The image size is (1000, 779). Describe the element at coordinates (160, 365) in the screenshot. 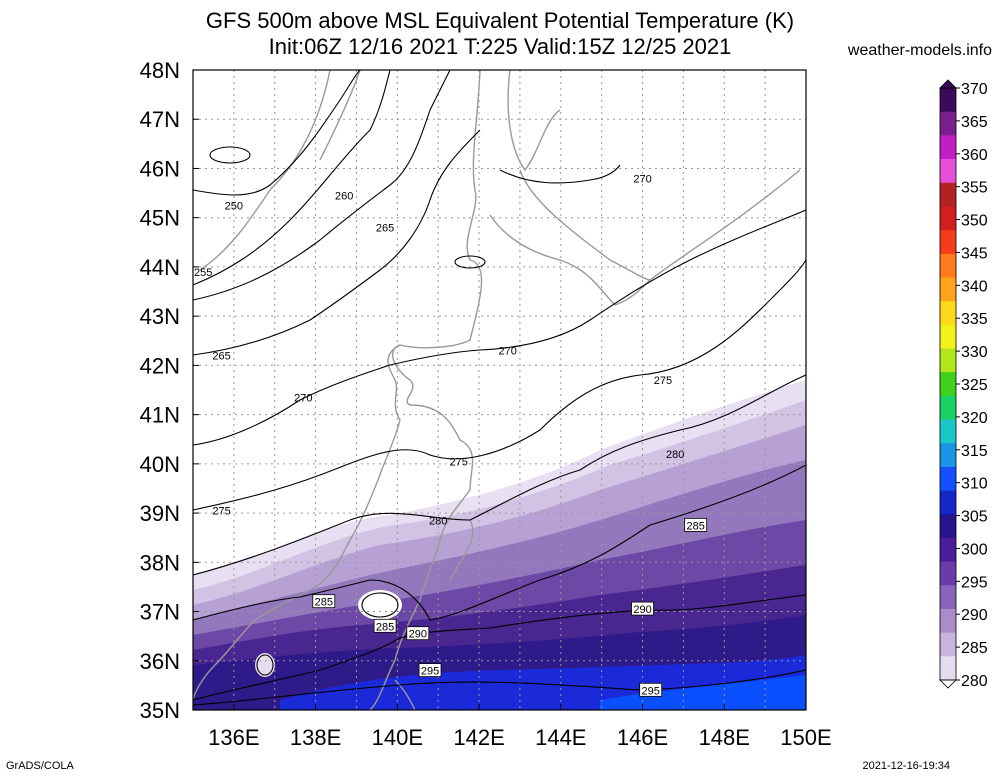

I see `lat-tick-label: 42N` at that location.